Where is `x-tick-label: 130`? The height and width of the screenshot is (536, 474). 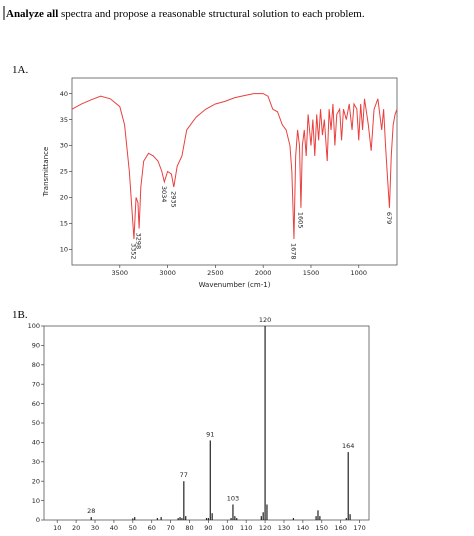 x-tick-label: 130 is located at coordinates (284, 528).